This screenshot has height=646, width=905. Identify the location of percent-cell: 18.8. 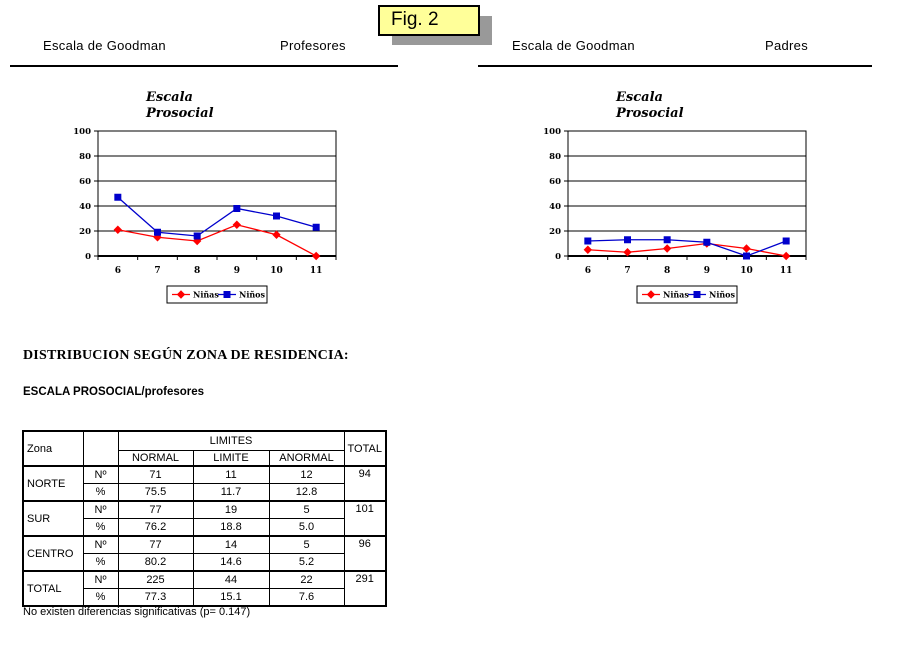
(231, 527).